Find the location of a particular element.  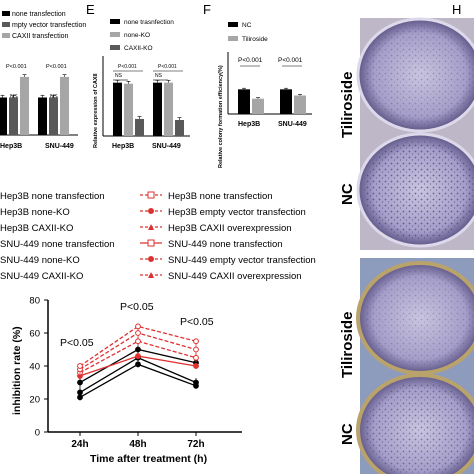

panel-e-legend: none trasnfection none-KO CAXII-KO is located at coordinates (142, 35).